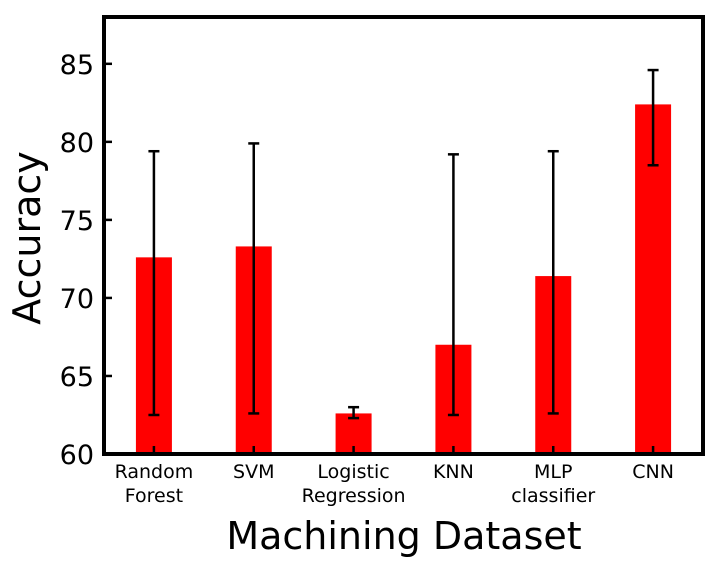 This screenshot has height=565, width=724. Describe the element at coordinates (27, 238) in the screenshot. I see `y-axis-label: Accuracy` at that location.